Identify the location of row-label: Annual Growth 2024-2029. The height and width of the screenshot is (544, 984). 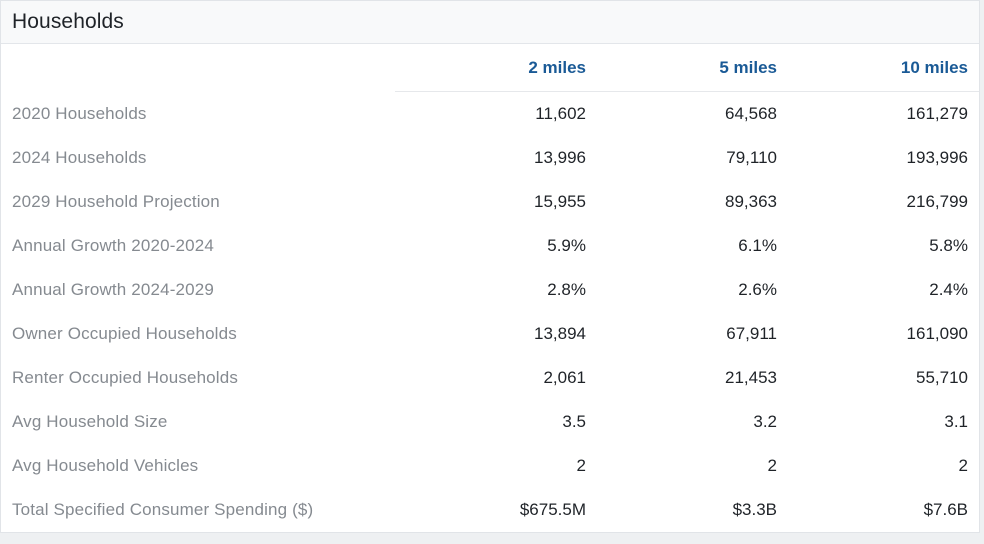
(113, 289).